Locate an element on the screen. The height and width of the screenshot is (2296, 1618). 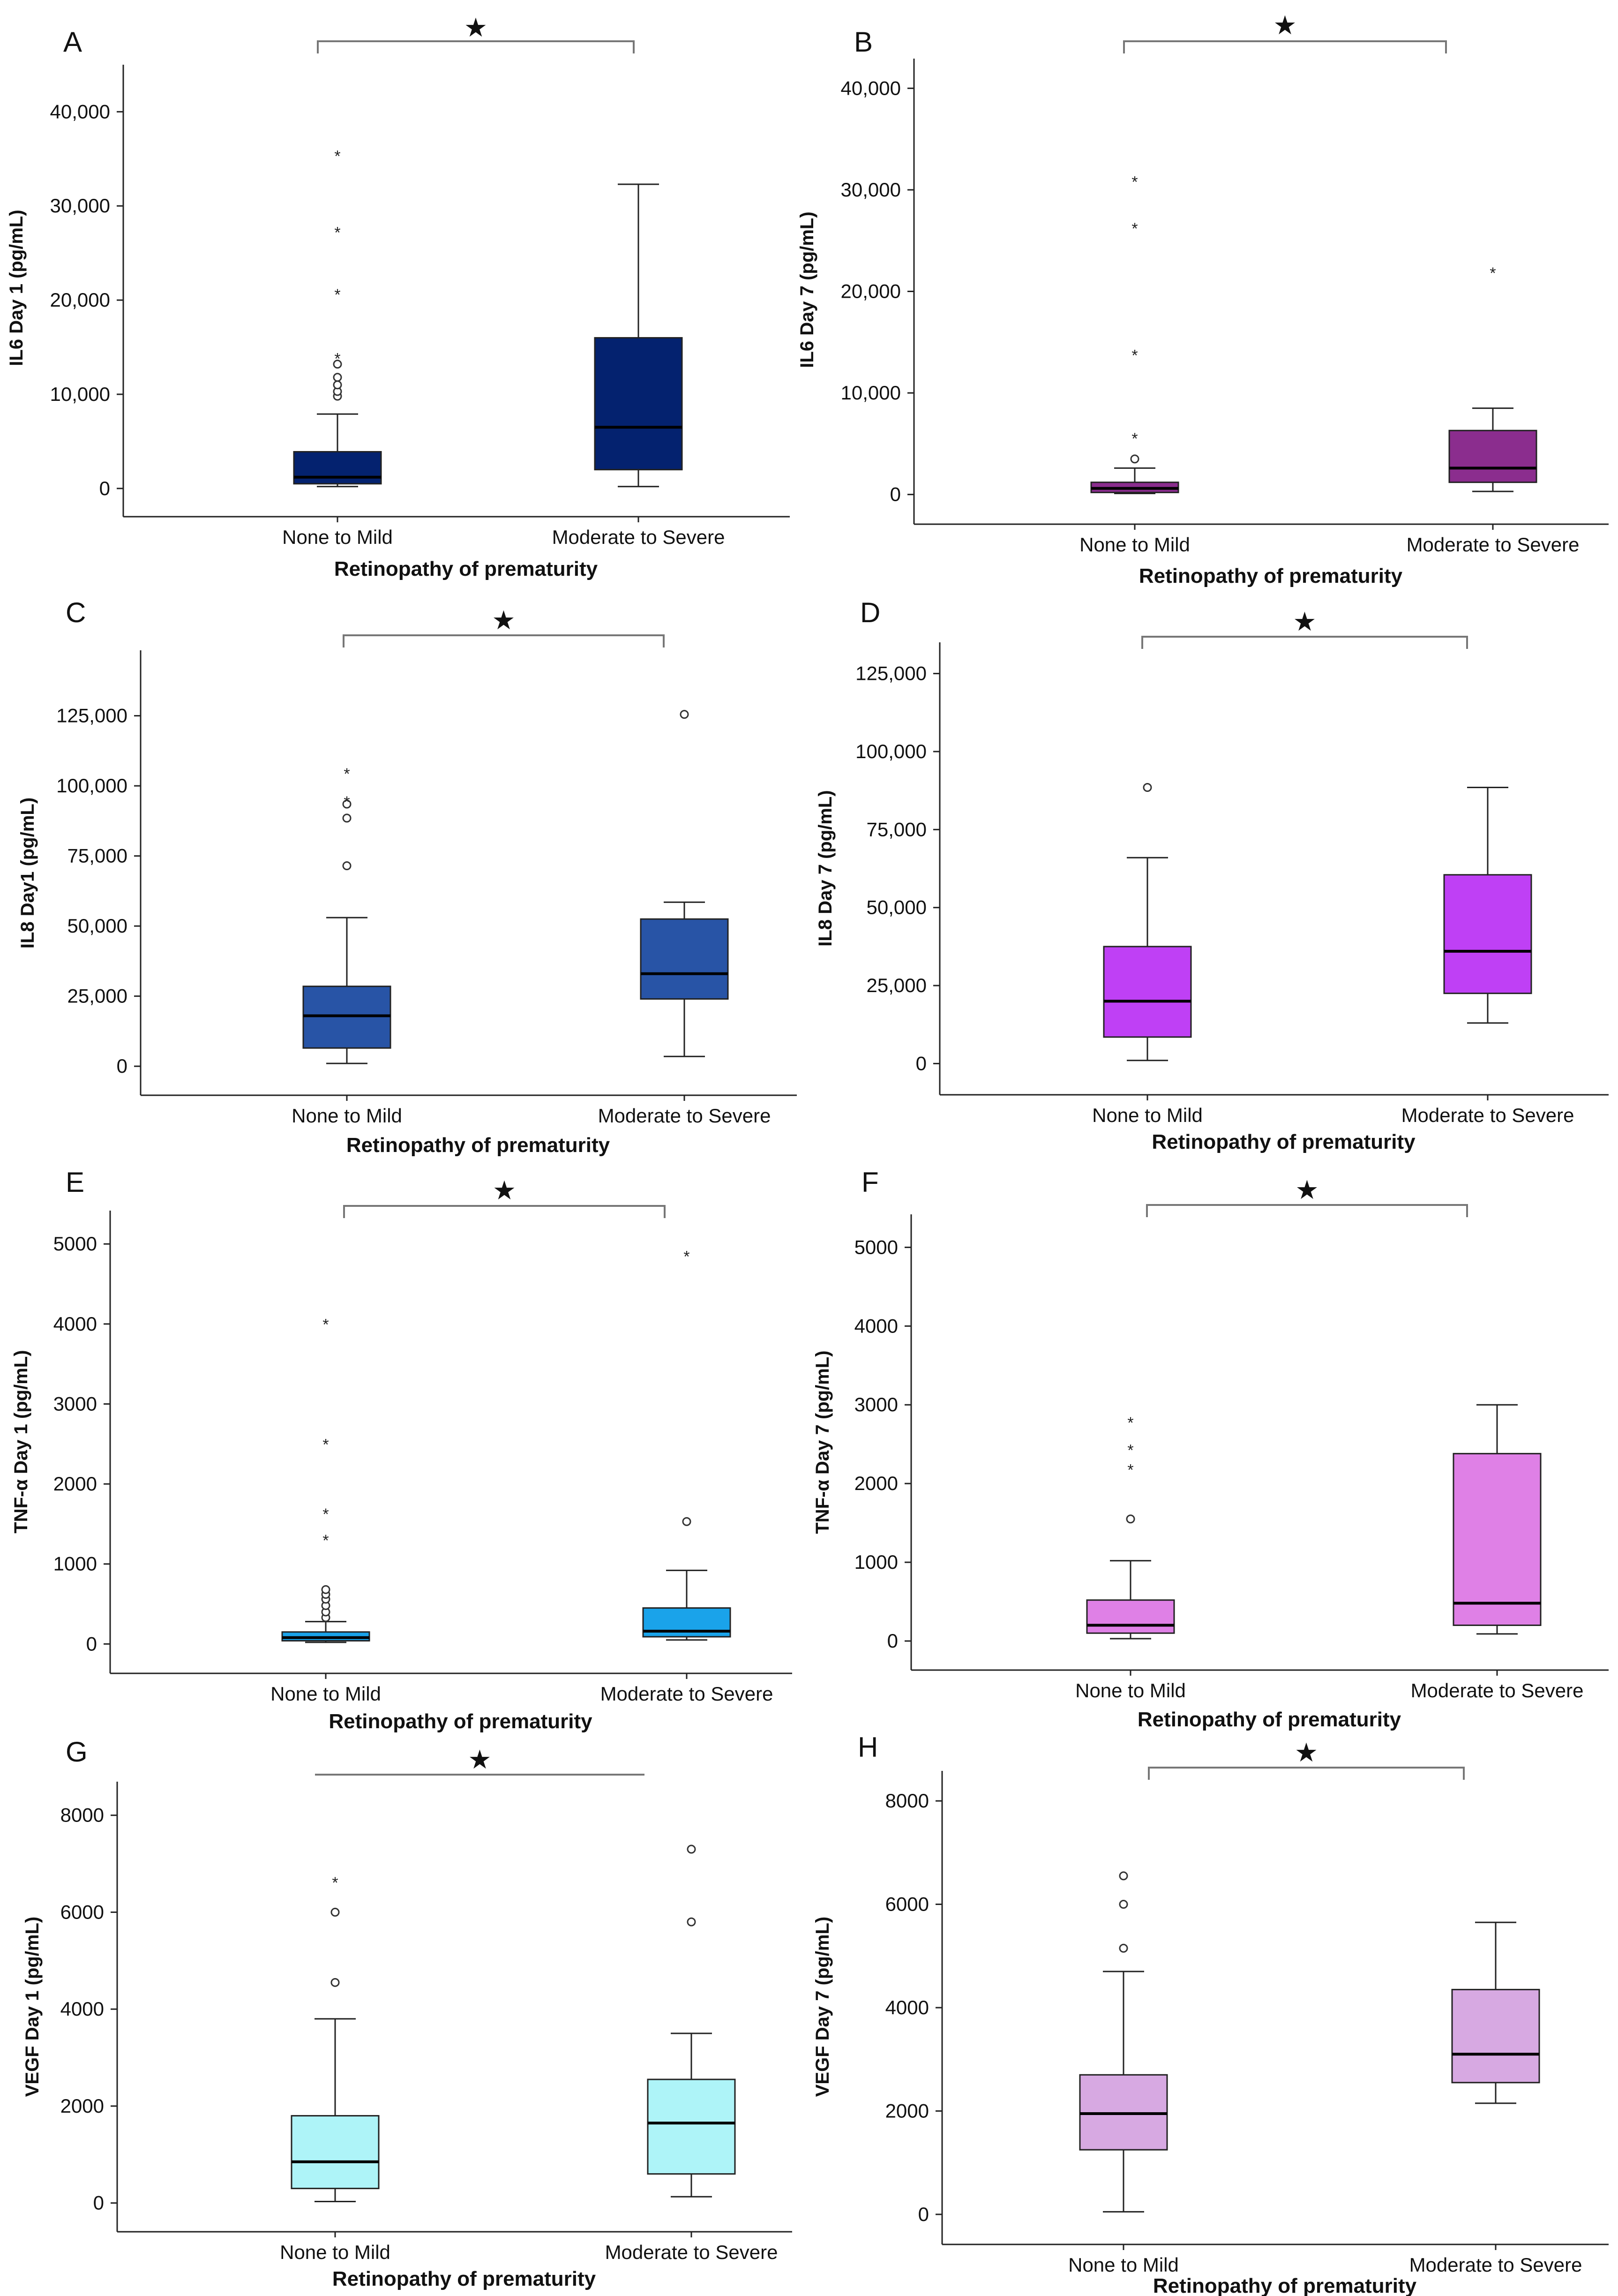
y-axis-title: VEGF Day 1 (pg/mL) is located at coordinates (32, 2007).